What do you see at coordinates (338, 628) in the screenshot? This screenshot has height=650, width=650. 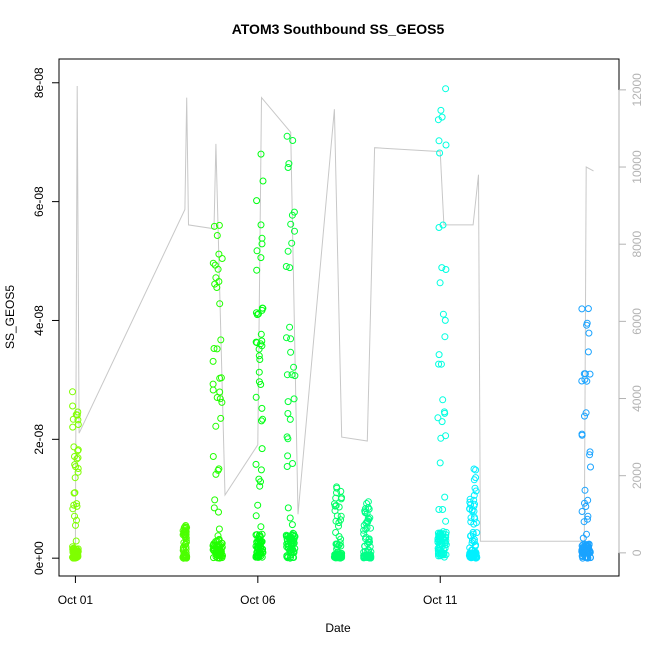 I see `x-axis-label: Date` at bounding box center [338, 628].